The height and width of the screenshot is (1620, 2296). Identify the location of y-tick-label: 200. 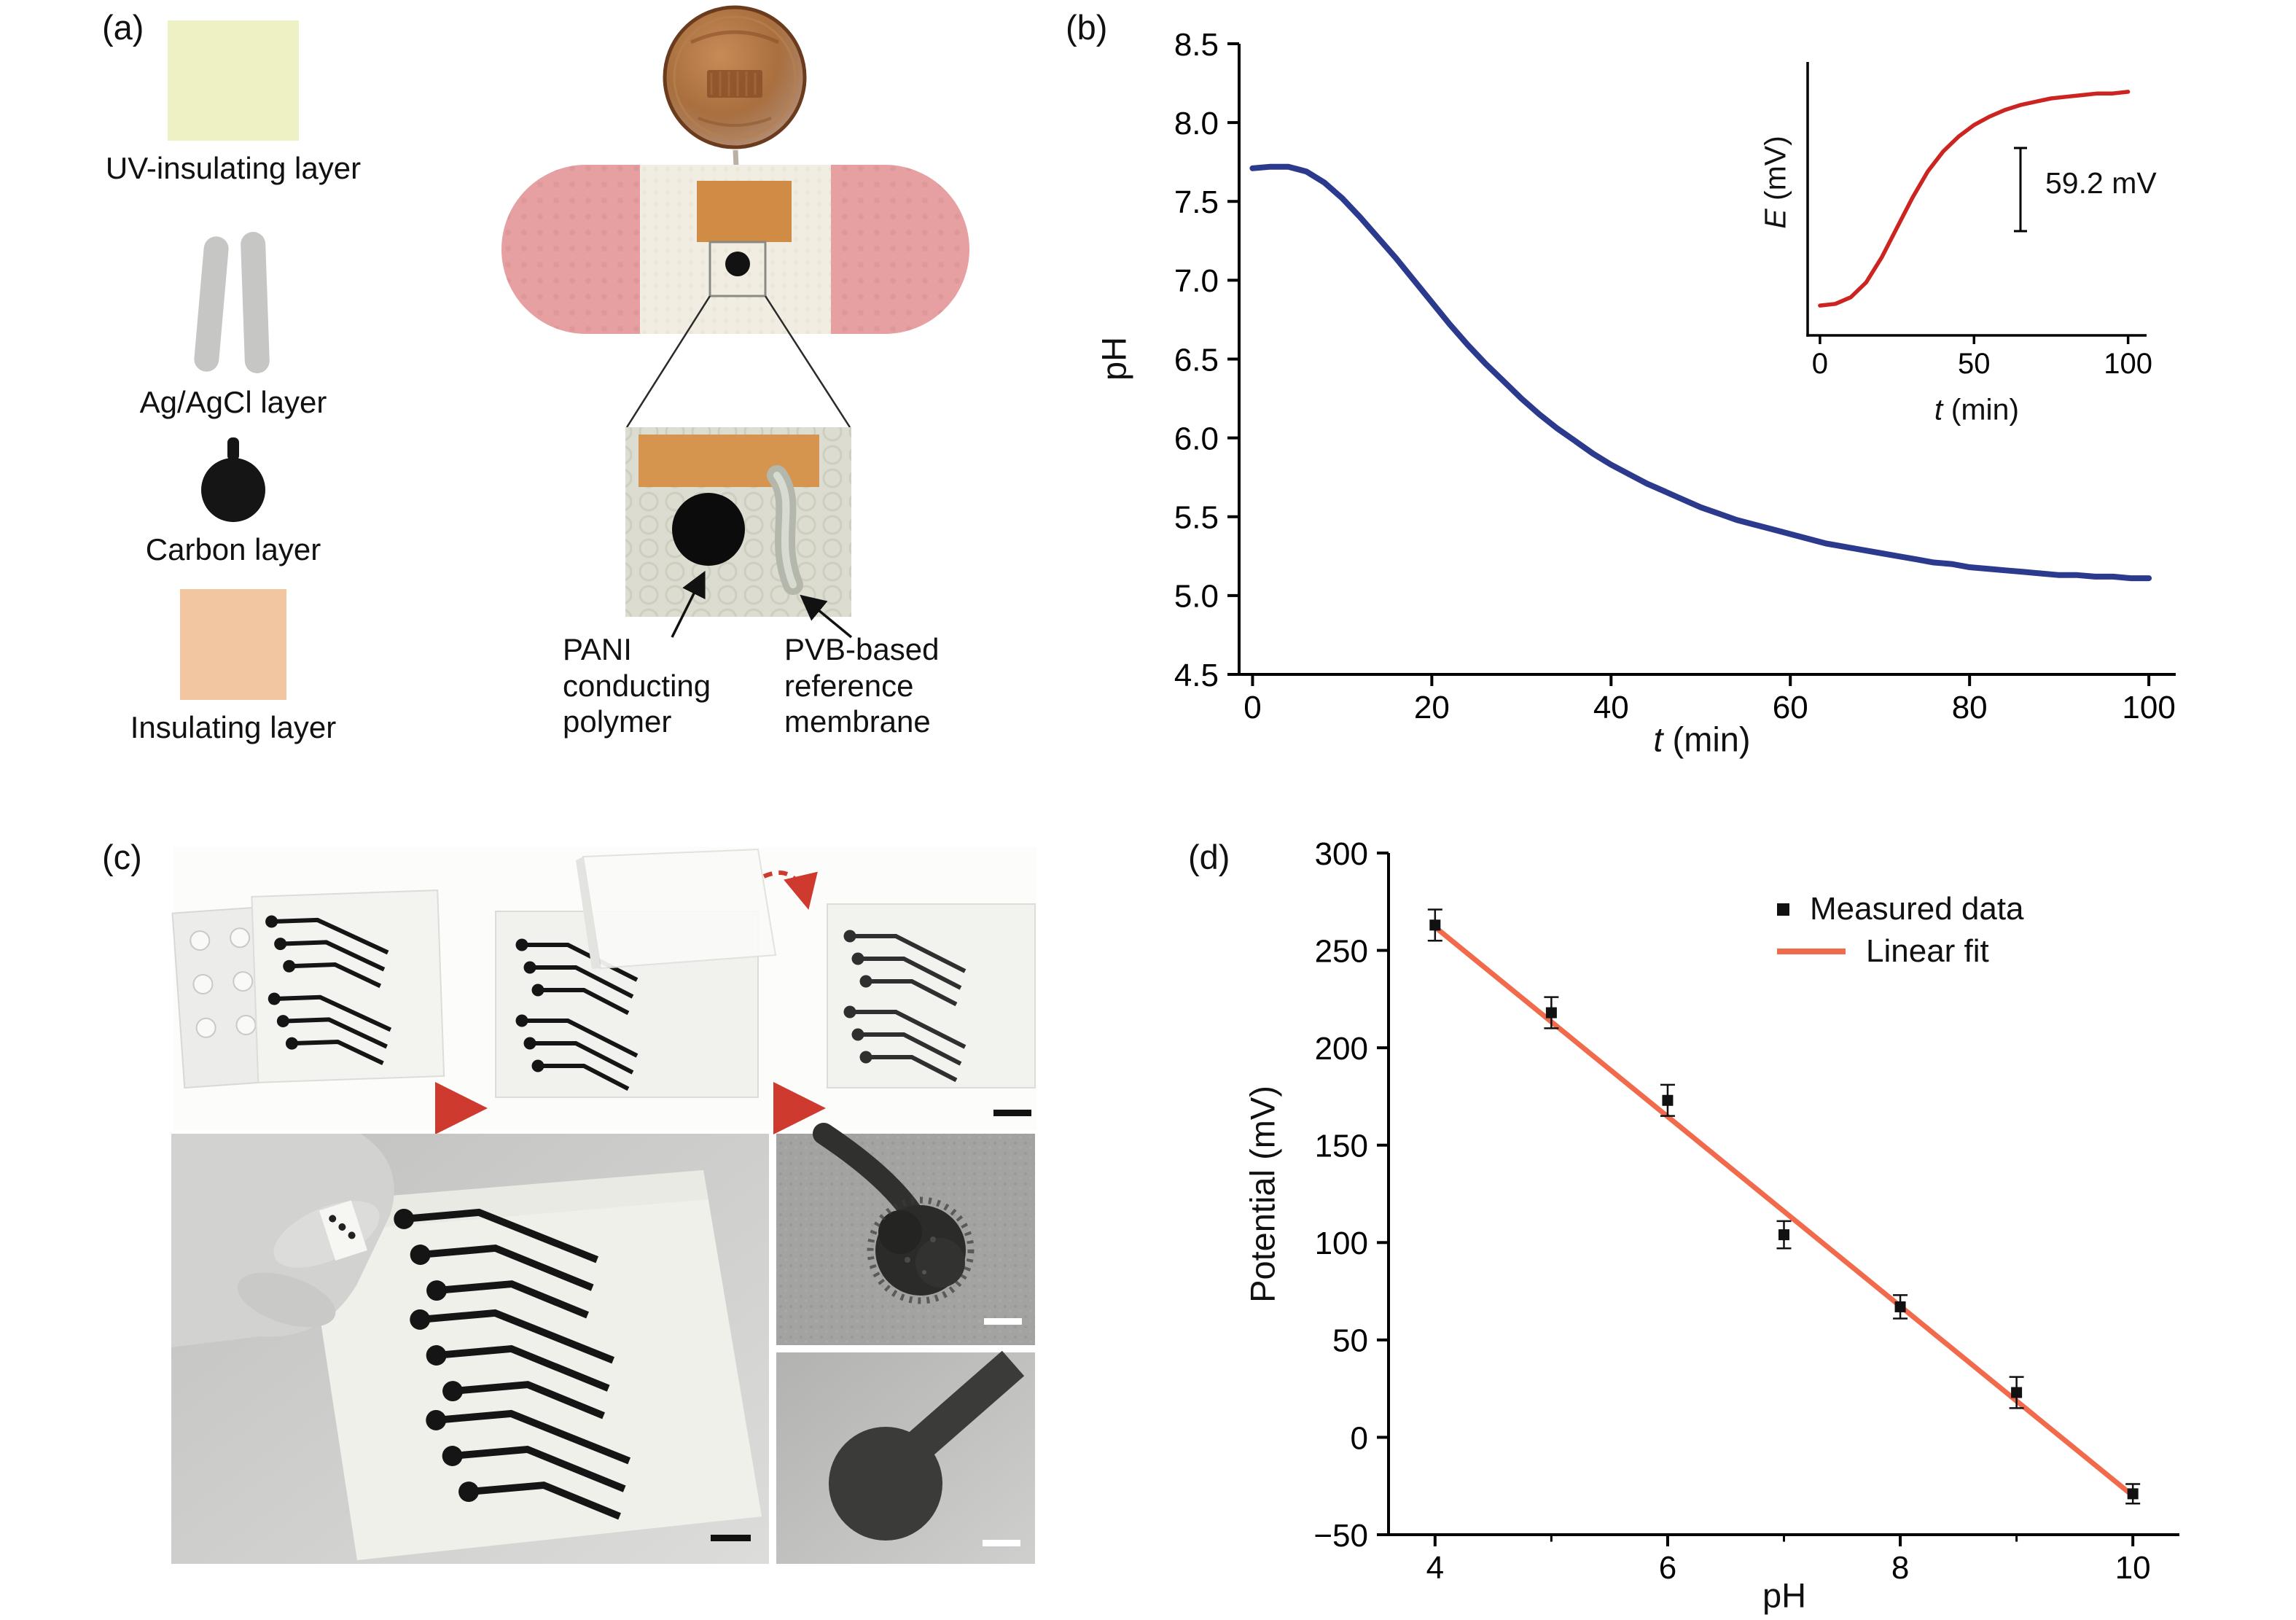
(1342, 1049).